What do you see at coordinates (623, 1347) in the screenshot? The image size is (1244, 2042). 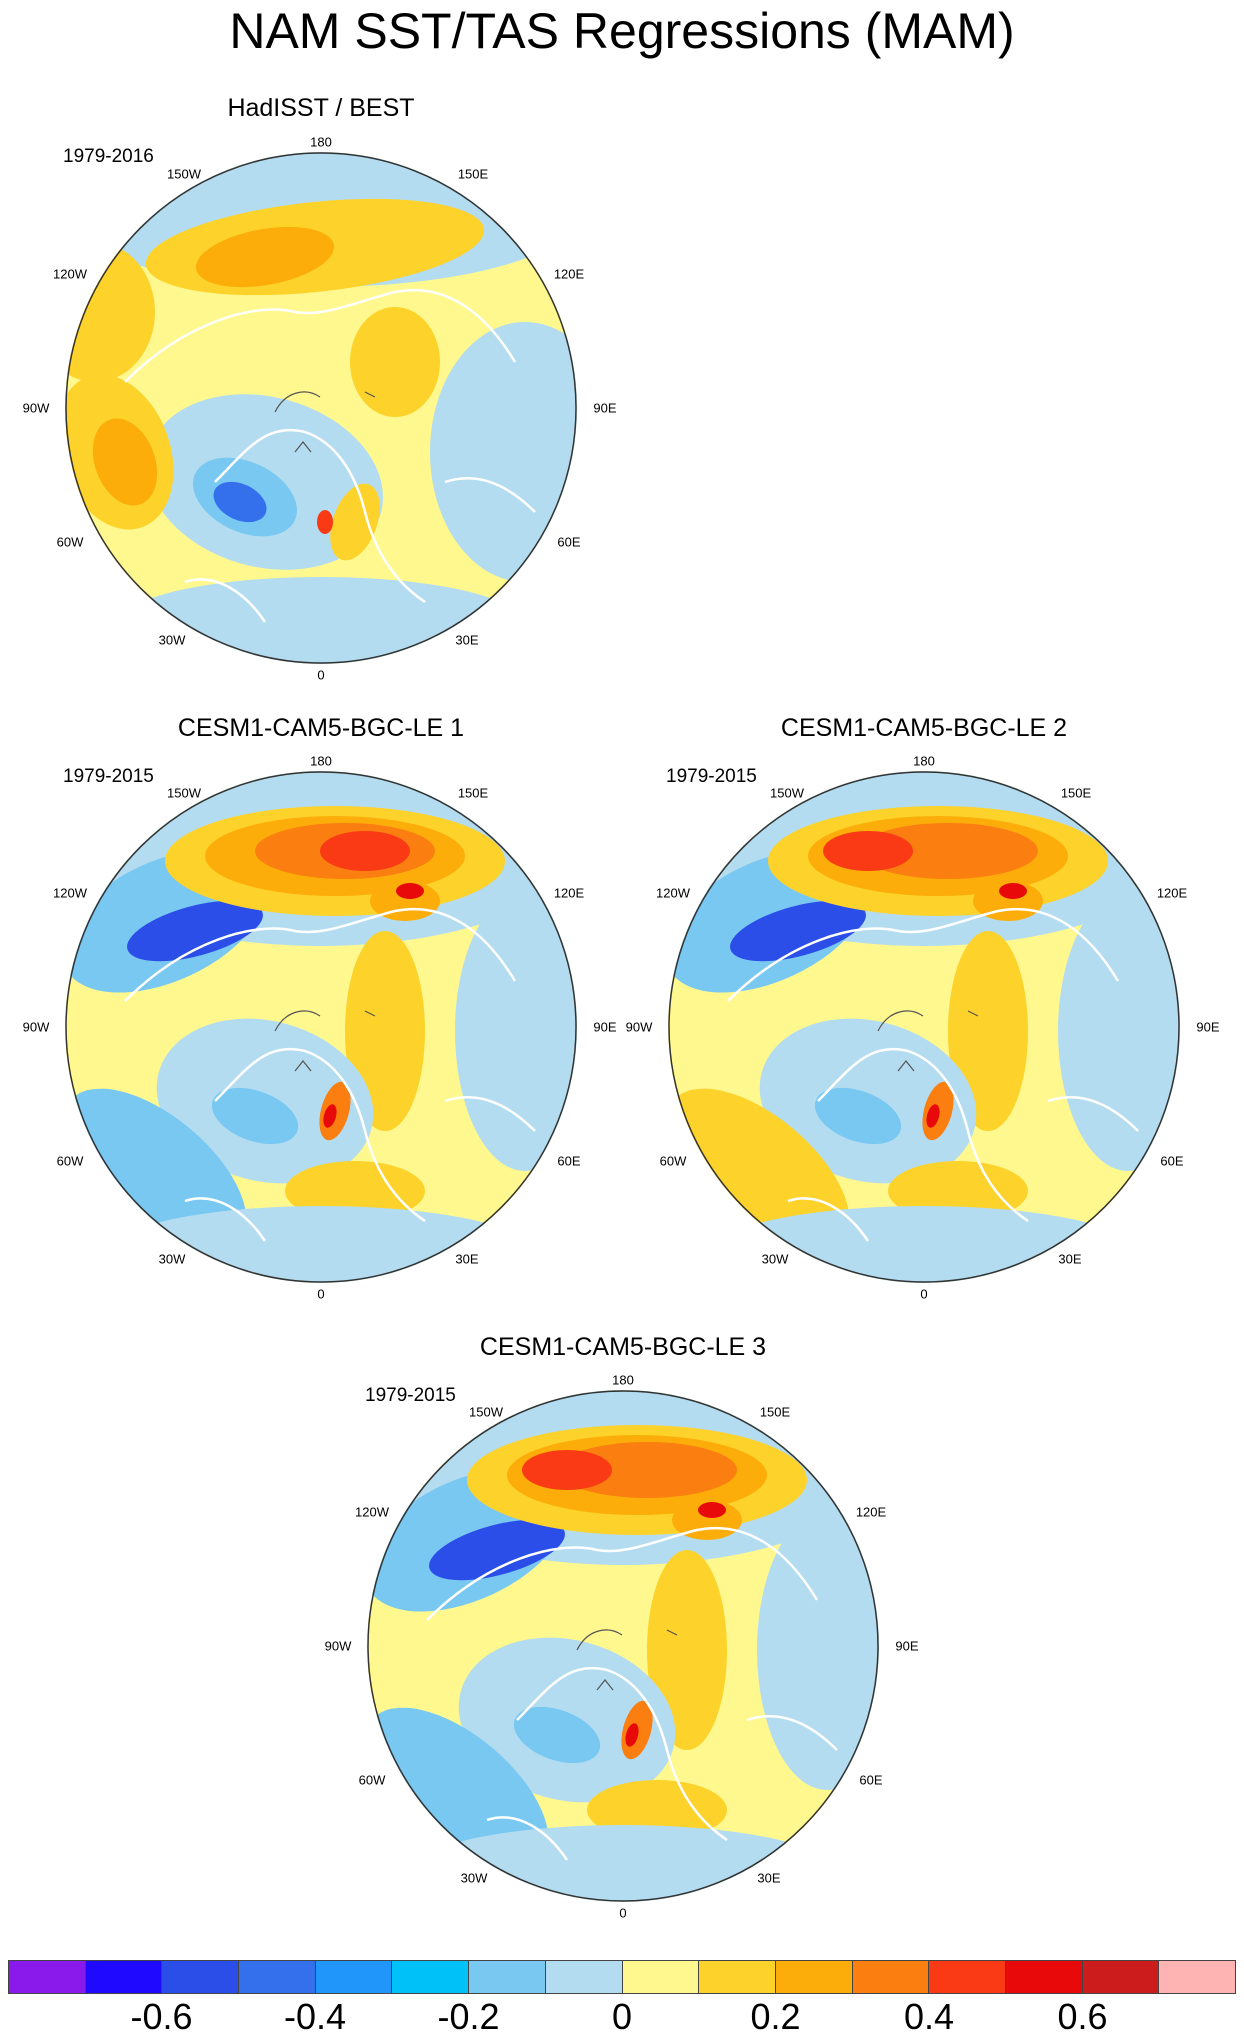 I see `panel-title-4: CESM1-CAM5-BGC-LE 3` at bounding box center [623, 1347].